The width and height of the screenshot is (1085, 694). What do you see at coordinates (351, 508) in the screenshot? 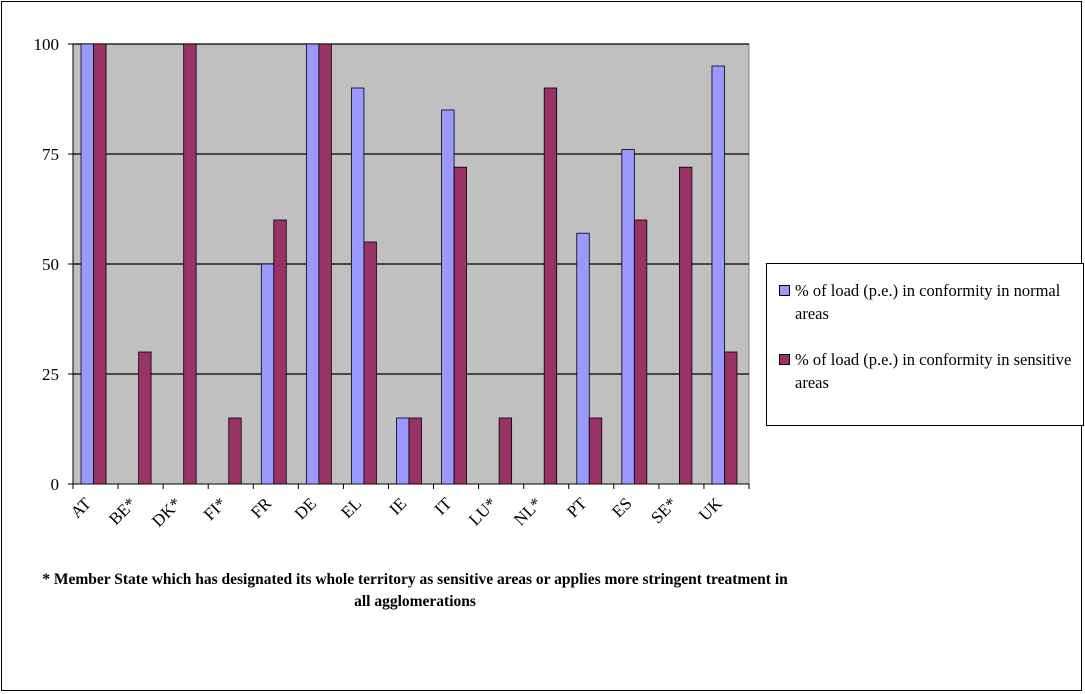
I see `x-tick-label-el: EL` at bounding box center [351, 508].